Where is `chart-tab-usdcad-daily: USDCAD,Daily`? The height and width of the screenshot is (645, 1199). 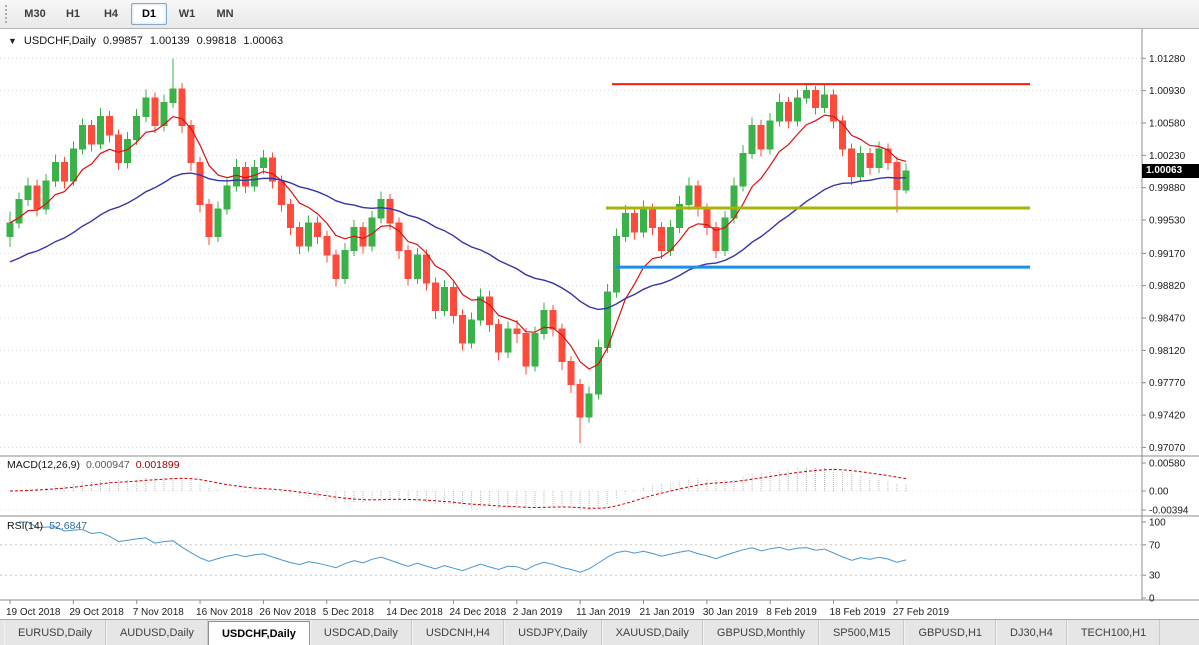 chart-tab-usdcad-daily: USDCAD,Daily is located at coordinates (360, 632).